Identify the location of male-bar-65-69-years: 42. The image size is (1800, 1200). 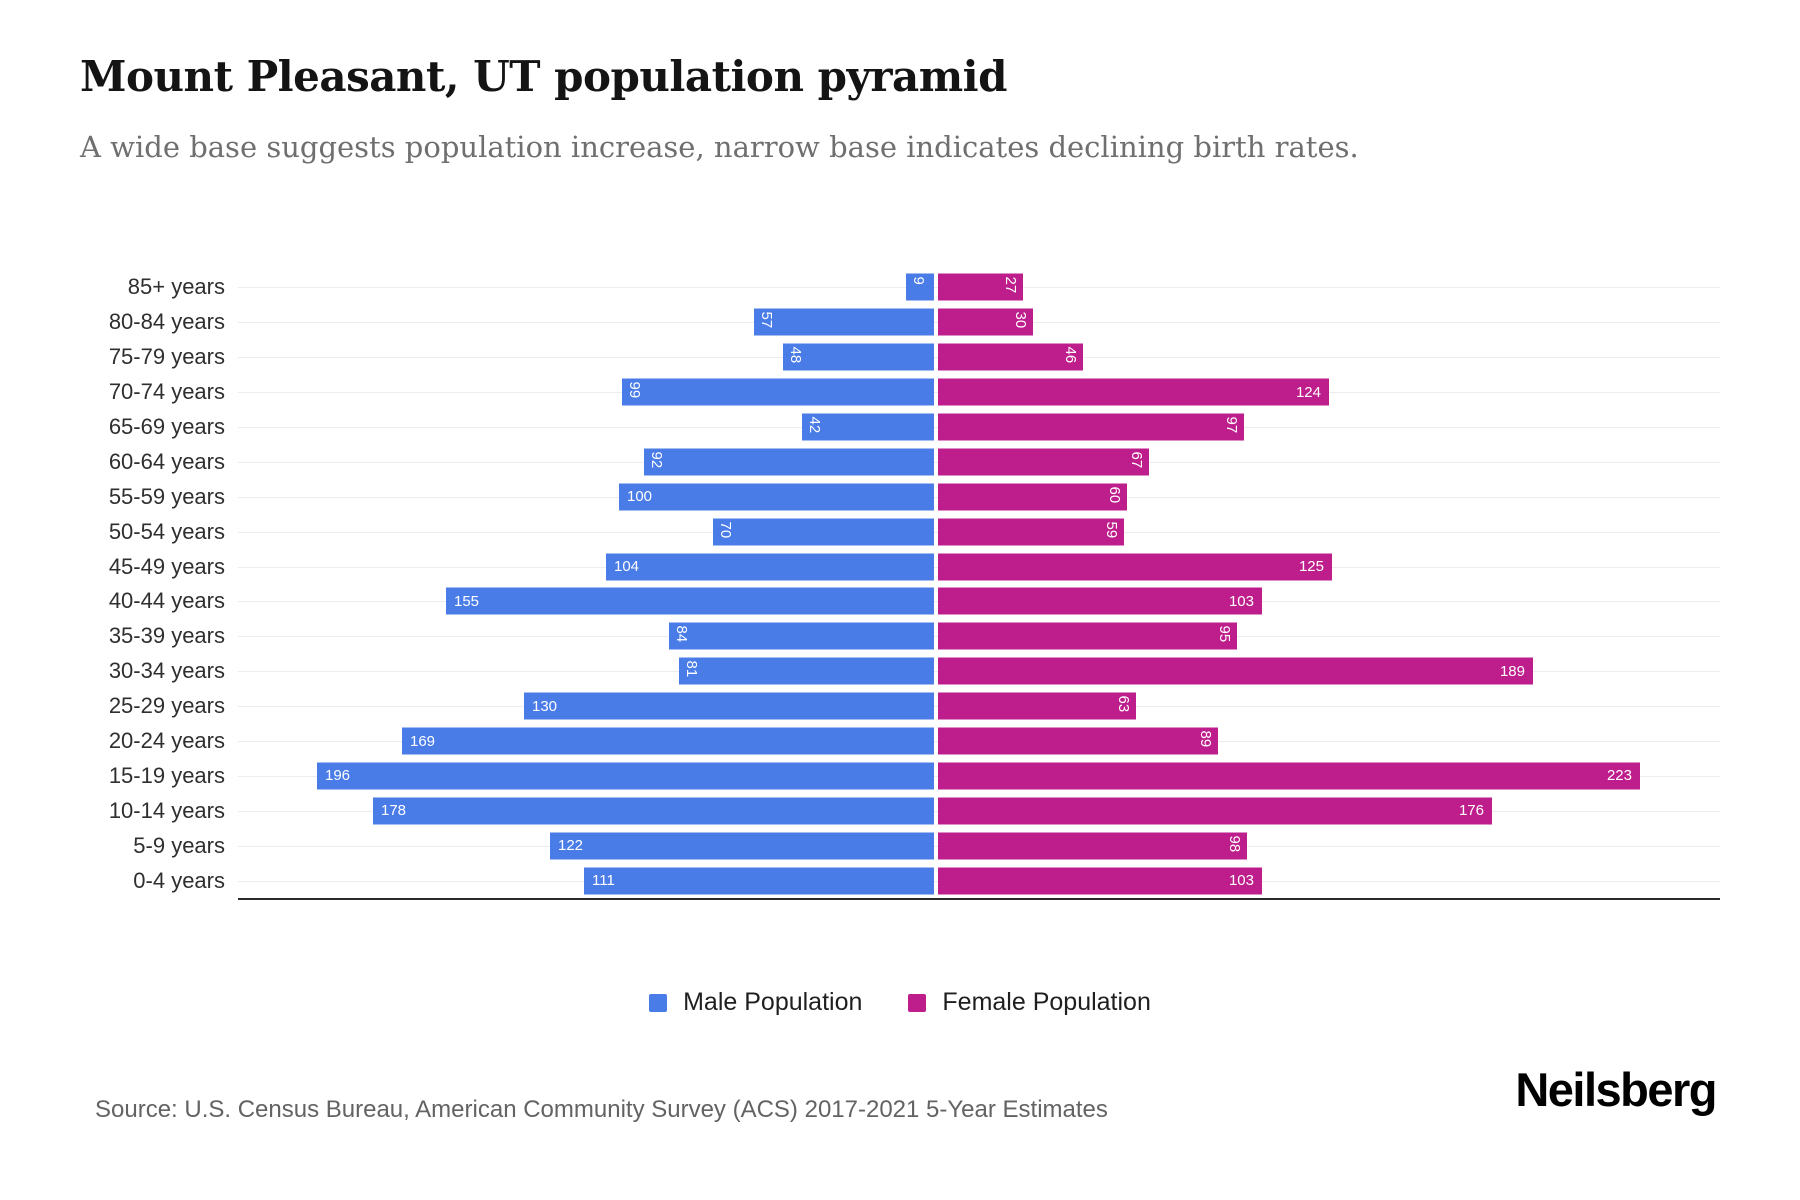
(868, 427).